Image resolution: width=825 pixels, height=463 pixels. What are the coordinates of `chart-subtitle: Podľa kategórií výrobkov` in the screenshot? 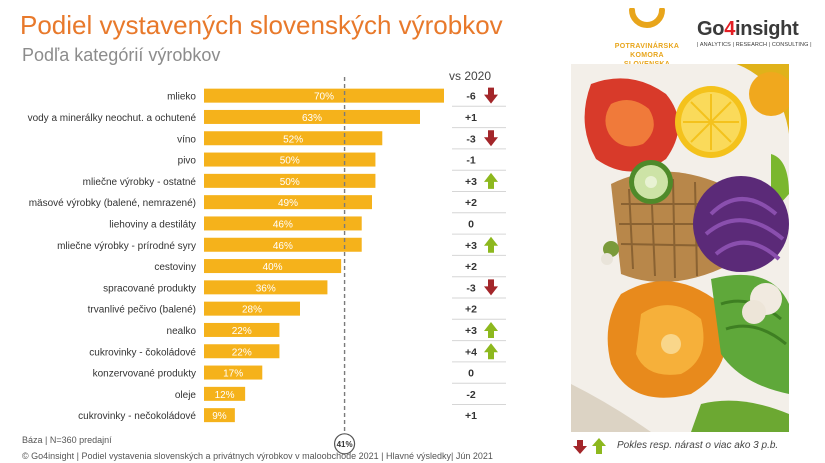 It's located at (121, 55).